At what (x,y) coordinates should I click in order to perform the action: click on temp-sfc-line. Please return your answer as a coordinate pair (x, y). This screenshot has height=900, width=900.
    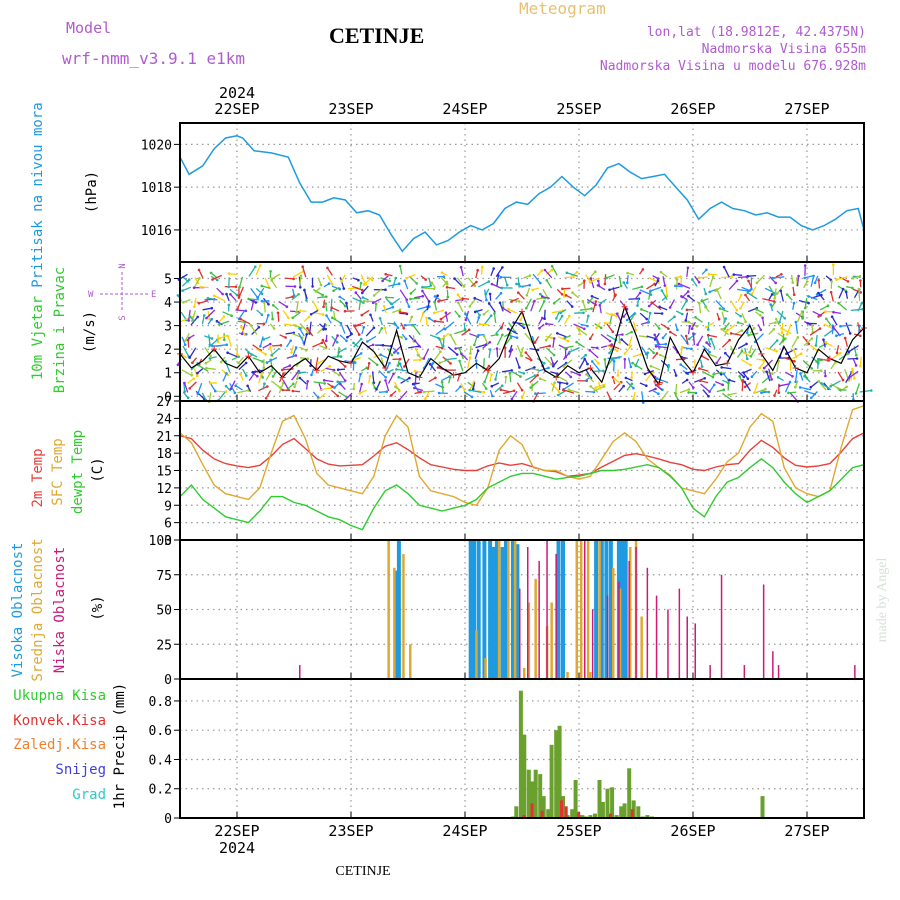
    Looking at the image, I should click on (522, 455).